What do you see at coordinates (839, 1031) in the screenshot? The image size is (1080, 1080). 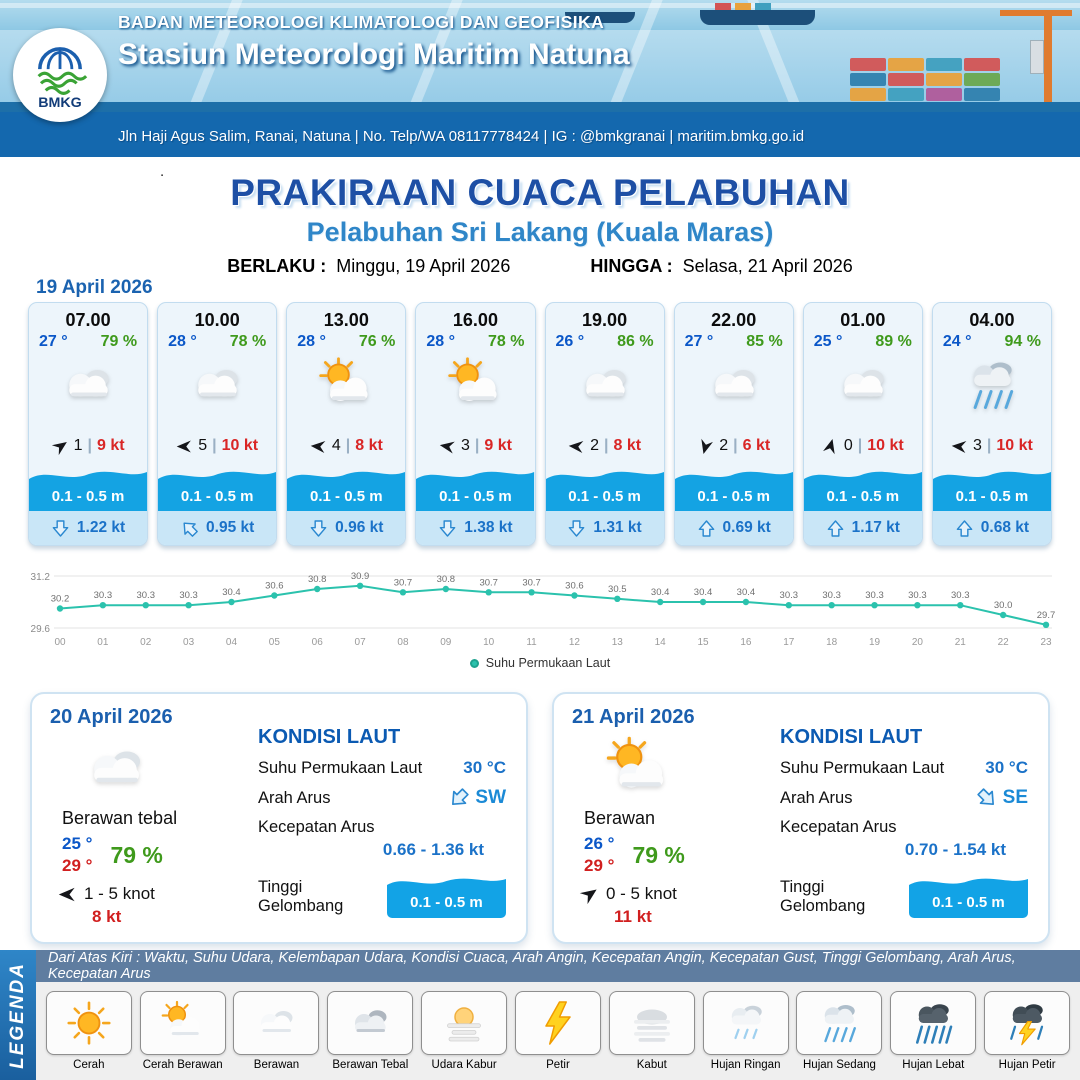 I see `legend-item: Hujan Sedang` at bounding box center [839, 1031].